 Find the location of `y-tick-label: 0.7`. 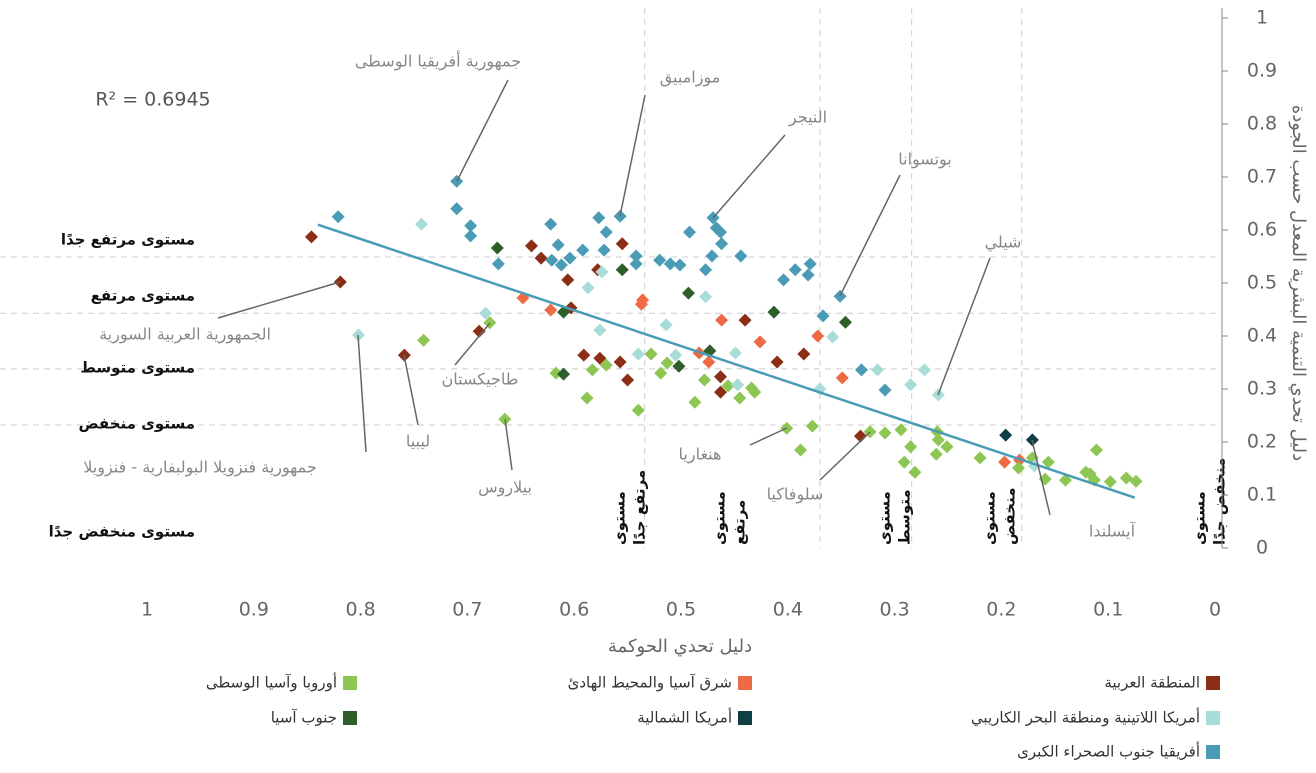

y-tick-label: 0.7 is located at coordinates (1262, 177).